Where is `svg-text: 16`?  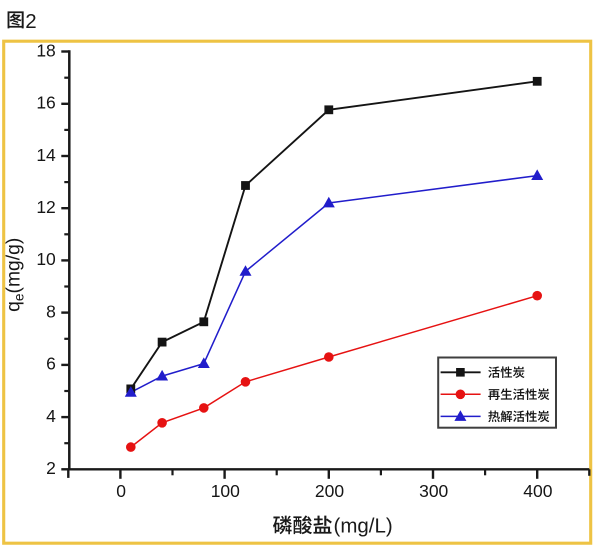
svg-text: 16 is located at coordinates (45, 103).